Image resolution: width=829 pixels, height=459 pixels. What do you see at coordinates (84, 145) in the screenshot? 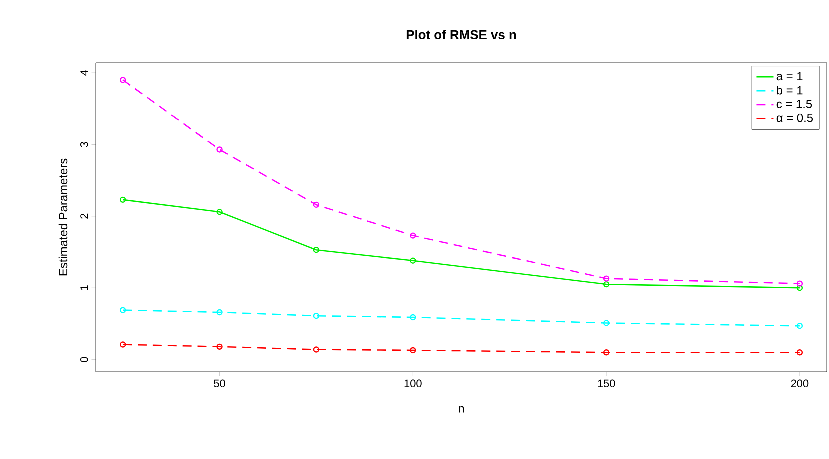
I see `y-tick-label: 3` at bounding box center [84, 145].